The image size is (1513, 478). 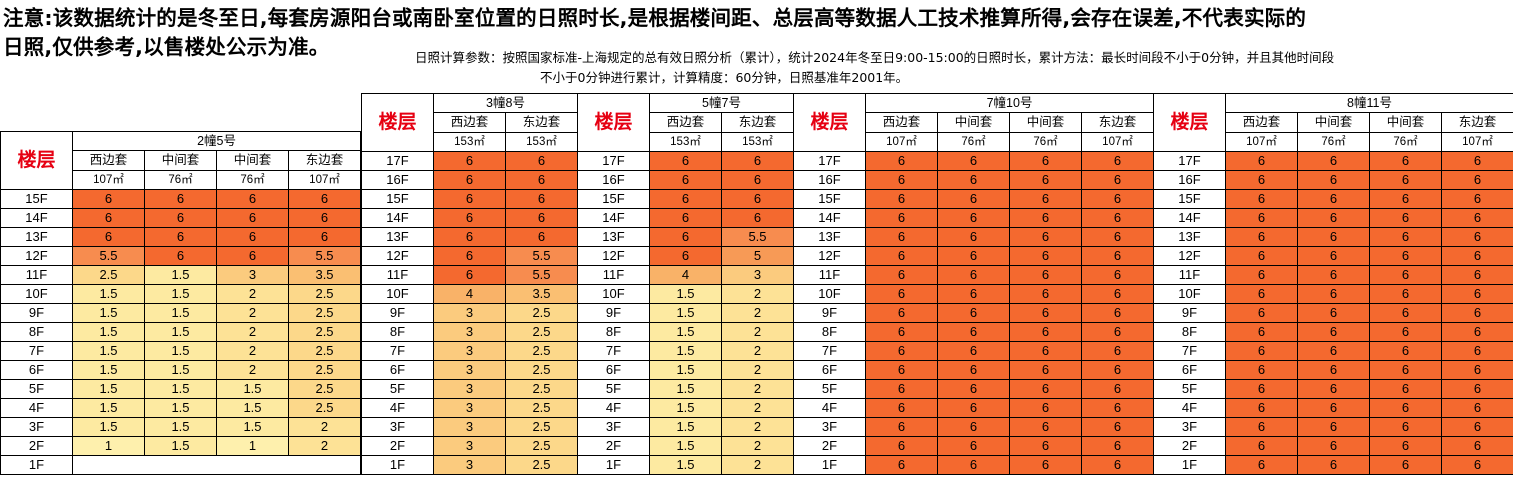 What do you see at coordinates (974, 389) in the screenshot?
I see `table-row: 5F 6 6 6 6` at bounding box center [974, 389].